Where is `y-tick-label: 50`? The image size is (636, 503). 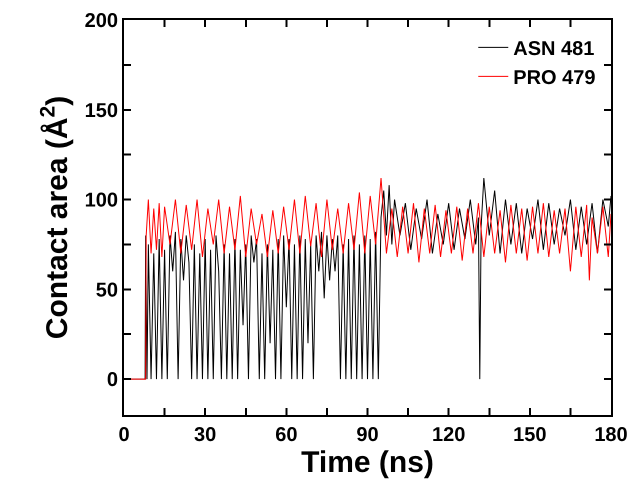 y-tick-label: 50 is located at coordinates (107, 290).